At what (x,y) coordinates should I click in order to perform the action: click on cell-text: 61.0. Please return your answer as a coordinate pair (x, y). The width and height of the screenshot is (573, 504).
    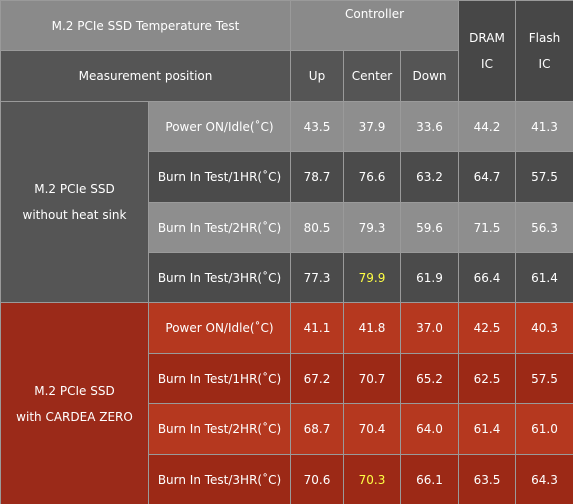
    Looking at the image, I should click on (544, 429).